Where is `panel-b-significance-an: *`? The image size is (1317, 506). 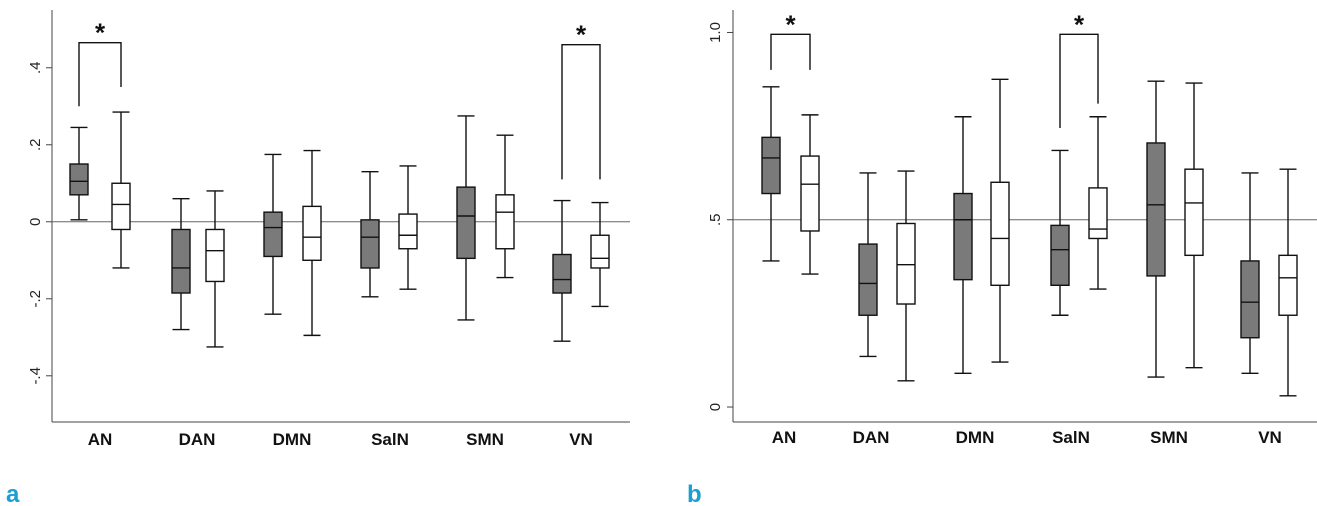
panel-b-significance-an: * is located at coordinates (790, 39).